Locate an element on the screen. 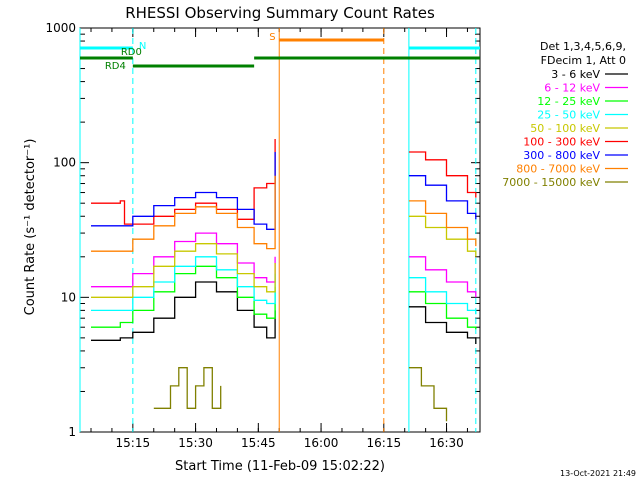 The image size is (640, 480). x-tick-label: 15:30 is located at coordinates (195, 443).